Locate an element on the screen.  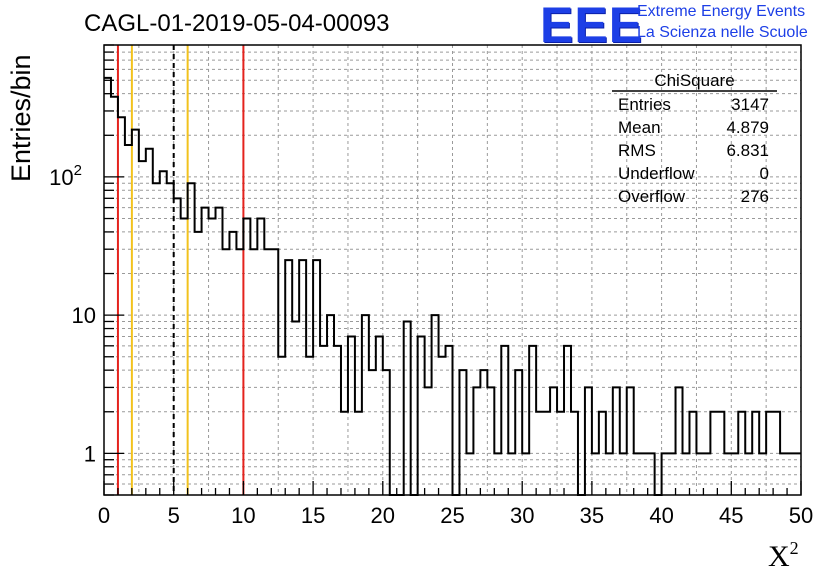
x-tick-label: 30 is located at coordinates (522, 515).